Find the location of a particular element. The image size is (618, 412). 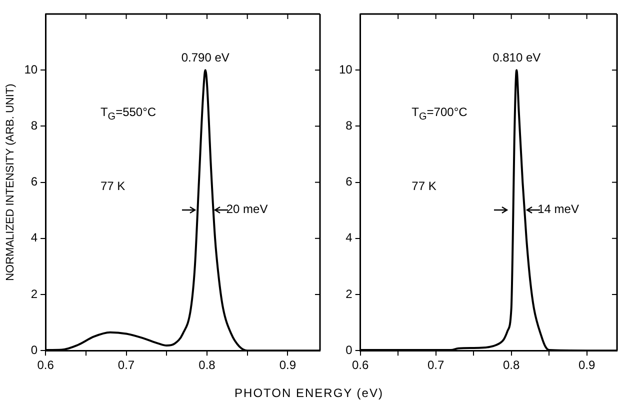

annotation: 0.810 eV is located at coordinates (516, 57).